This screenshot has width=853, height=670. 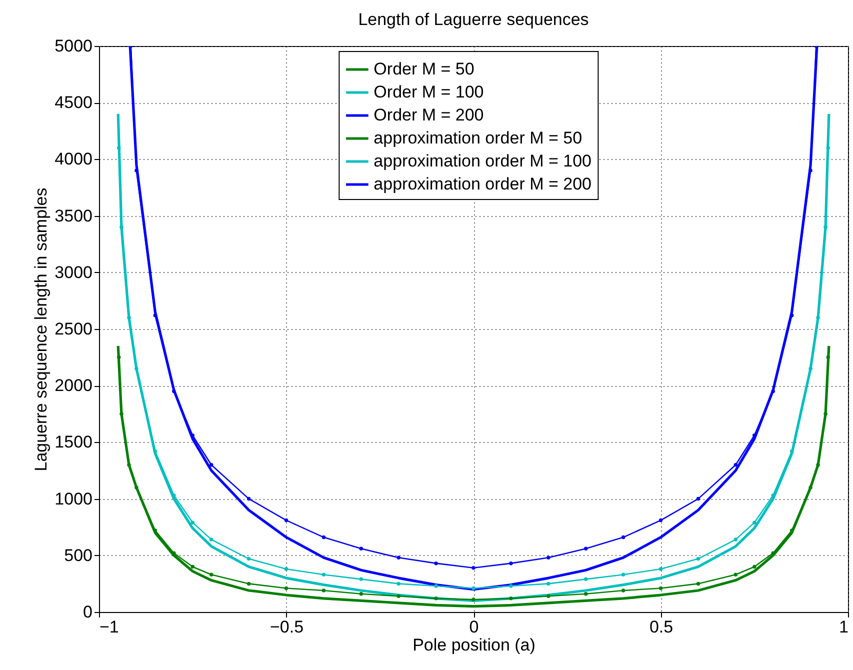 What do you see at coordinates (87, 612) in the screenshot?
I see `y-tick-label: 0` at bounding box center [87, 612].